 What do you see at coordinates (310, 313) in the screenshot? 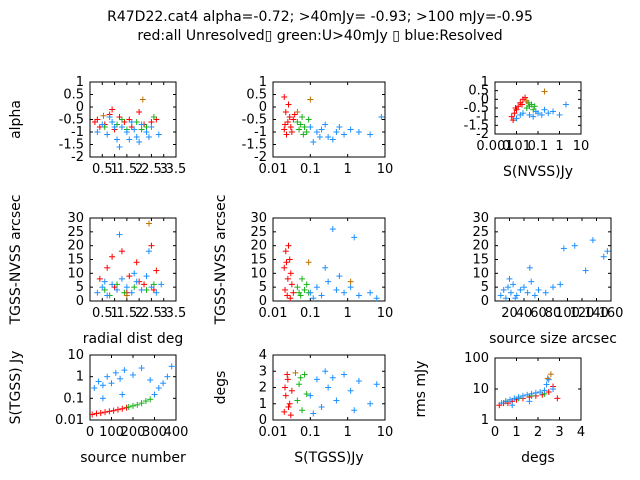
I see `panel-5-xtick-label: 0.1` at bounding box center [310, 313].